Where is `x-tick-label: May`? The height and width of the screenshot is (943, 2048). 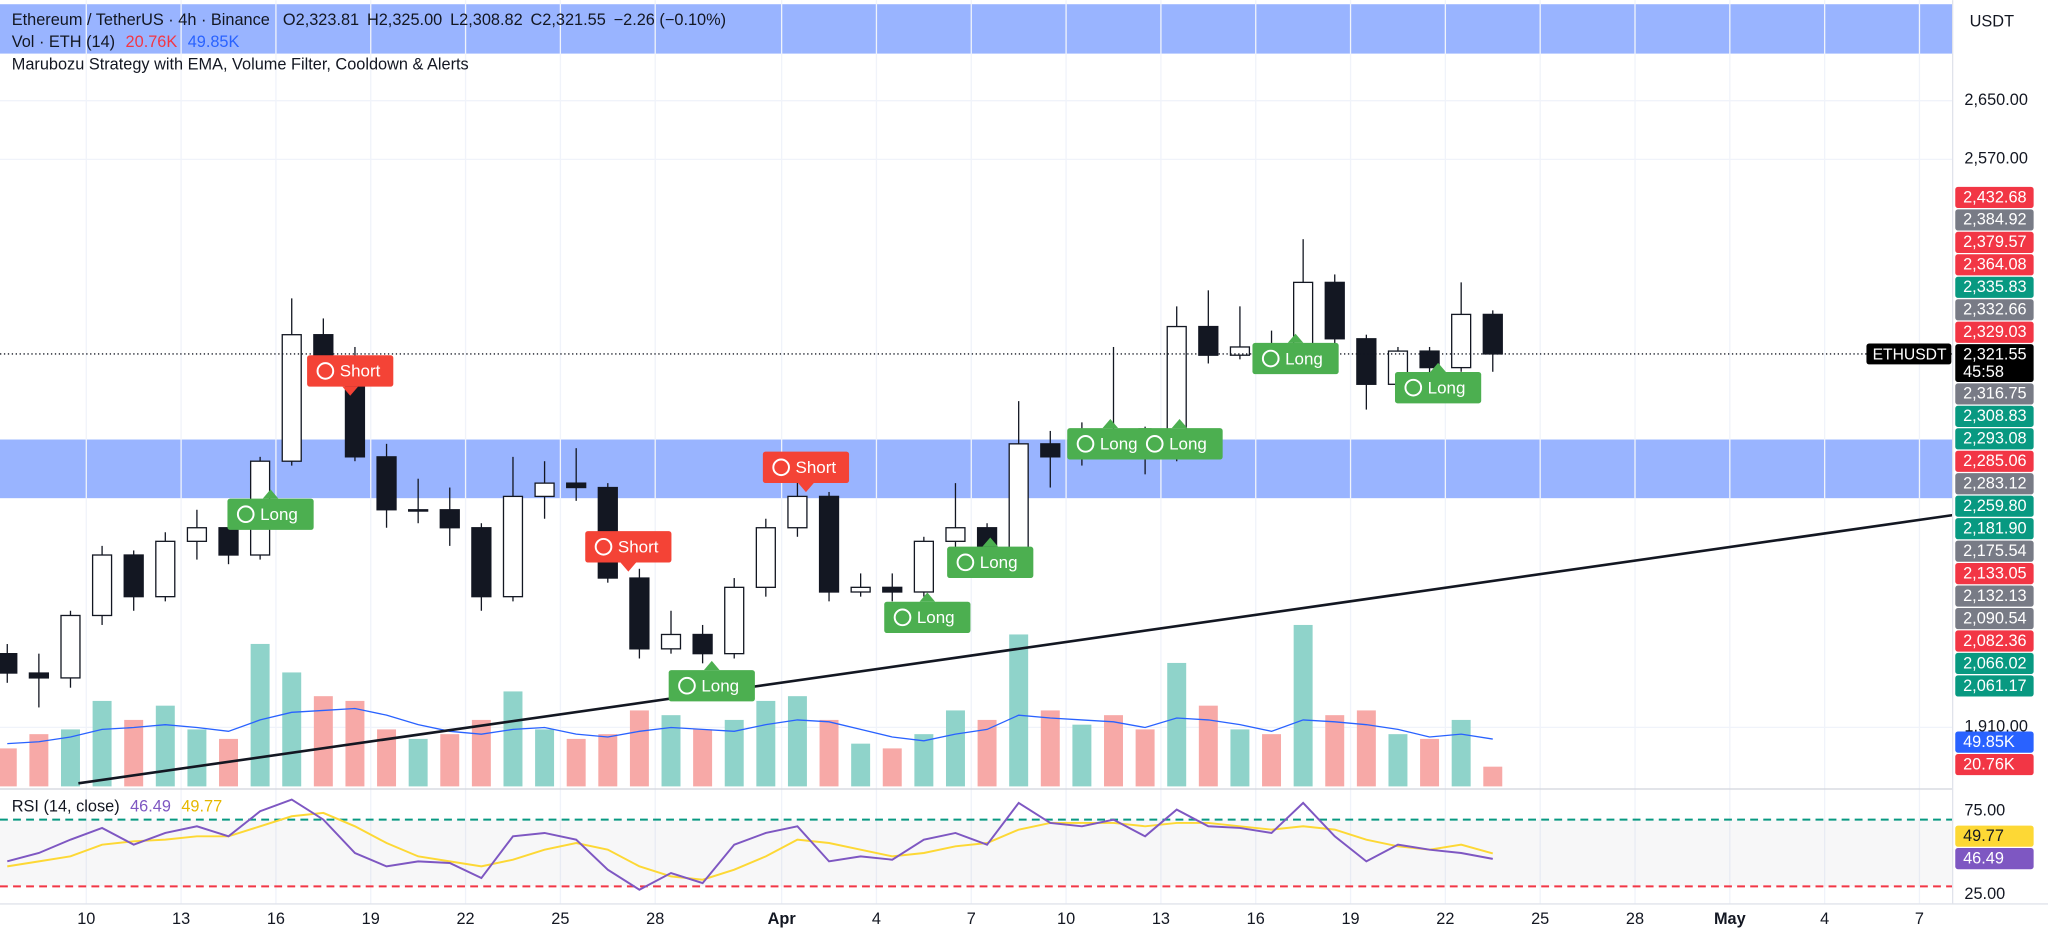
x-tick-label: May is located at coordinates (1730, 919).